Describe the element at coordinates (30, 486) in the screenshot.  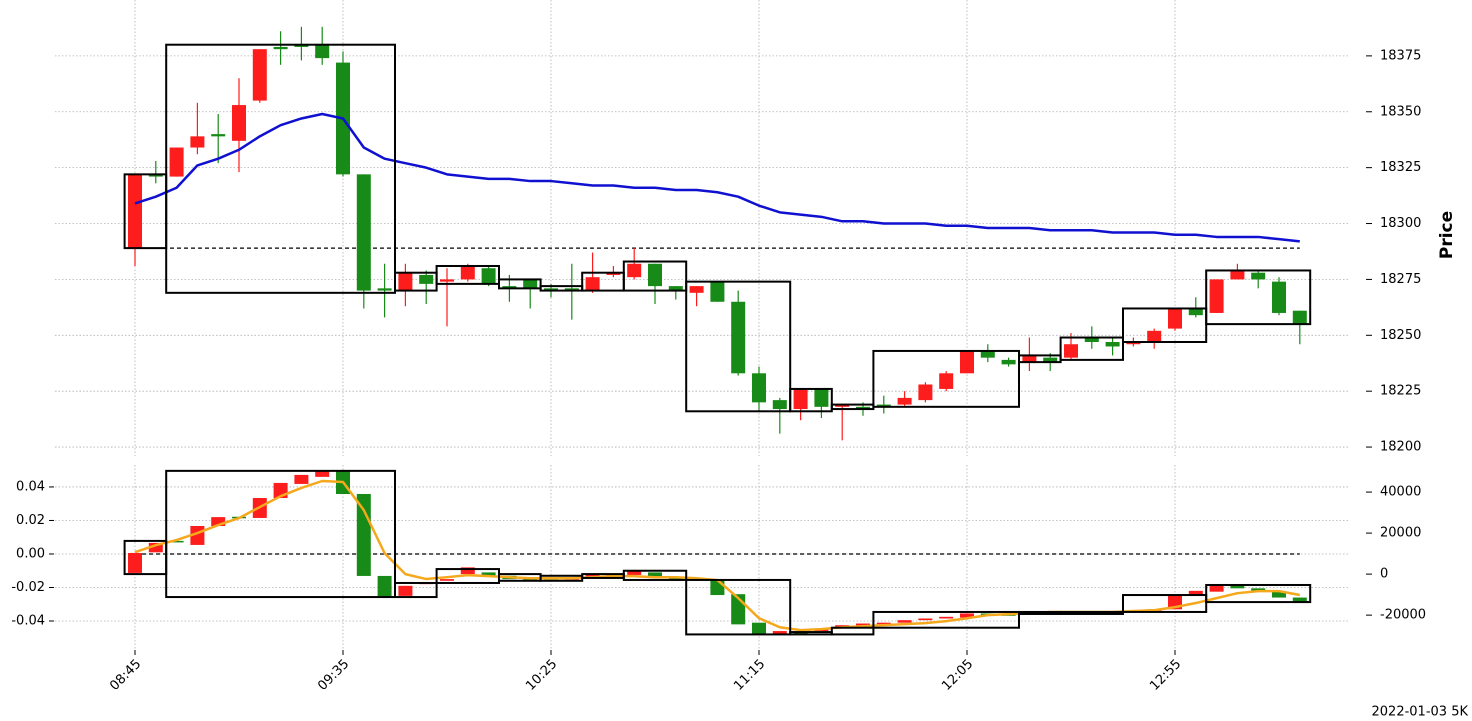
I see `y-tick-label: 0.04` at that location.